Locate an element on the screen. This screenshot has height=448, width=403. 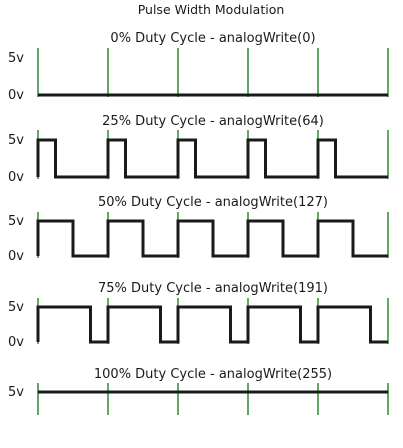
waveform-panel: 50% Duty Cycle - analogWrite(127) 5v 0v is located at coordinates (198, 229).